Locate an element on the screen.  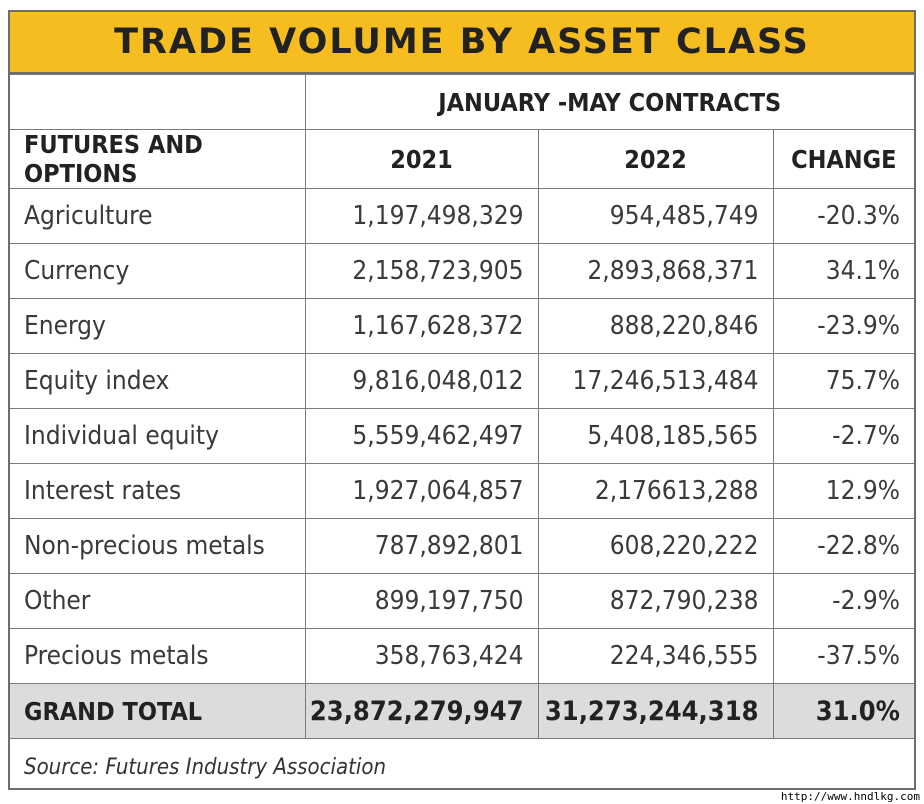
row-2022: 954,485,749 is located at coordinates (655, 216).